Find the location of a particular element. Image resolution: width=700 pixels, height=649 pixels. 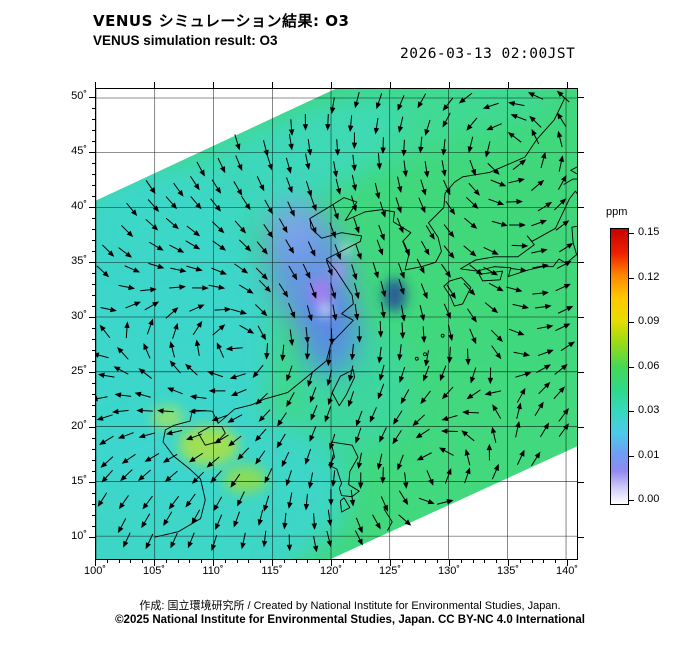

colorbar-tick-label: 0.01 is located at coordinates (649, 454).